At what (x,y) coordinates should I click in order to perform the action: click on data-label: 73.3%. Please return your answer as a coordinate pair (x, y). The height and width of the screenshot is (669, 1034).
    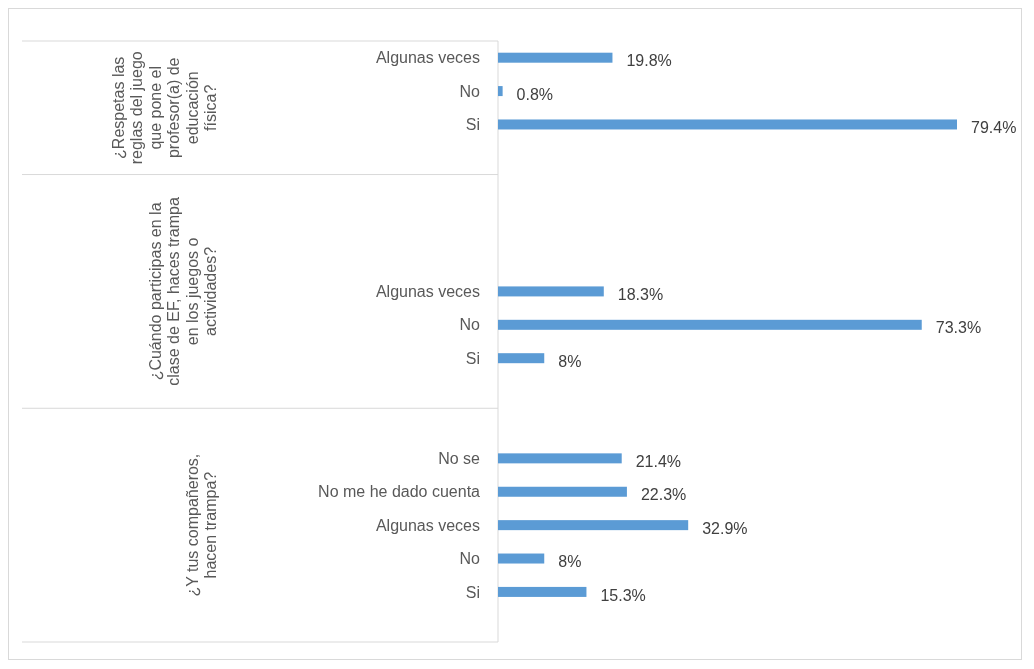
    Looking at the image, I should click on (958, 328).